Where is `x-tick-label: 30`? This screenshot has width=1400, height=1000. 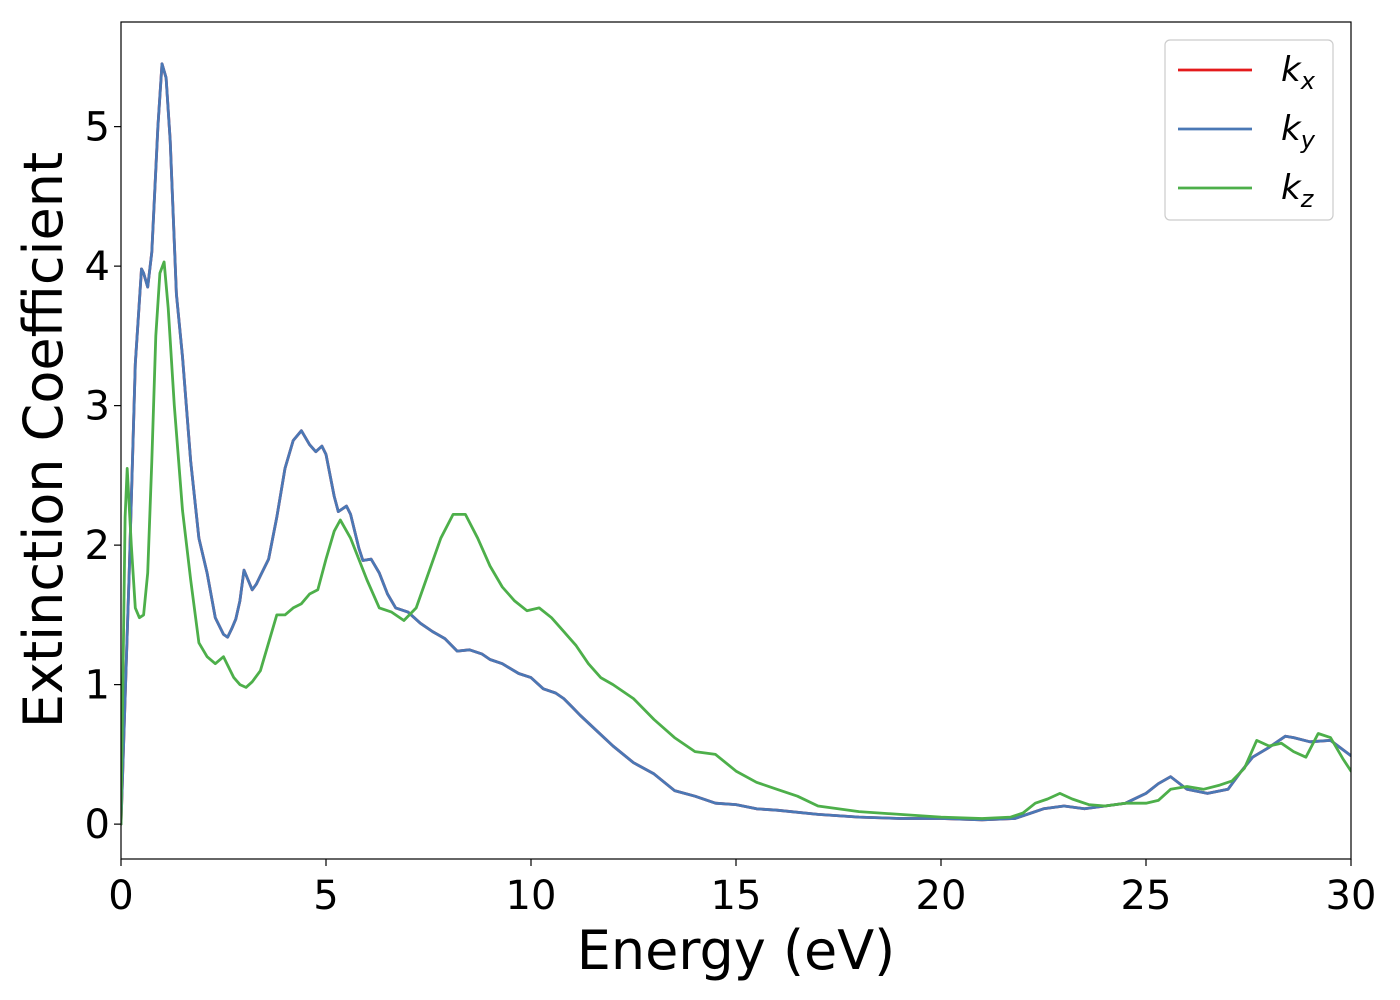
x-tick-label: 30 is located at coordinates (1351, 896).